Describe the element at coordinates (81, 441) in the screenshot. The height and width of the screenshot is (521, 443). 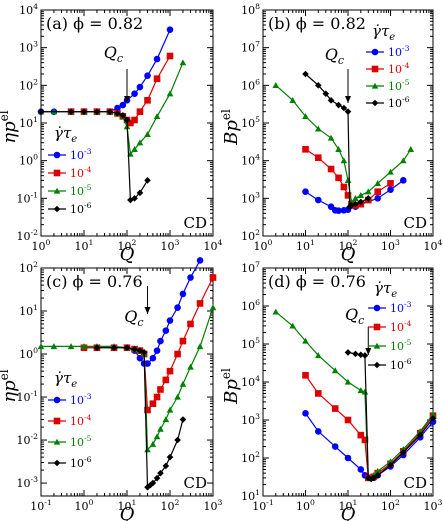
I see `legend-label: 10-5` at that location.